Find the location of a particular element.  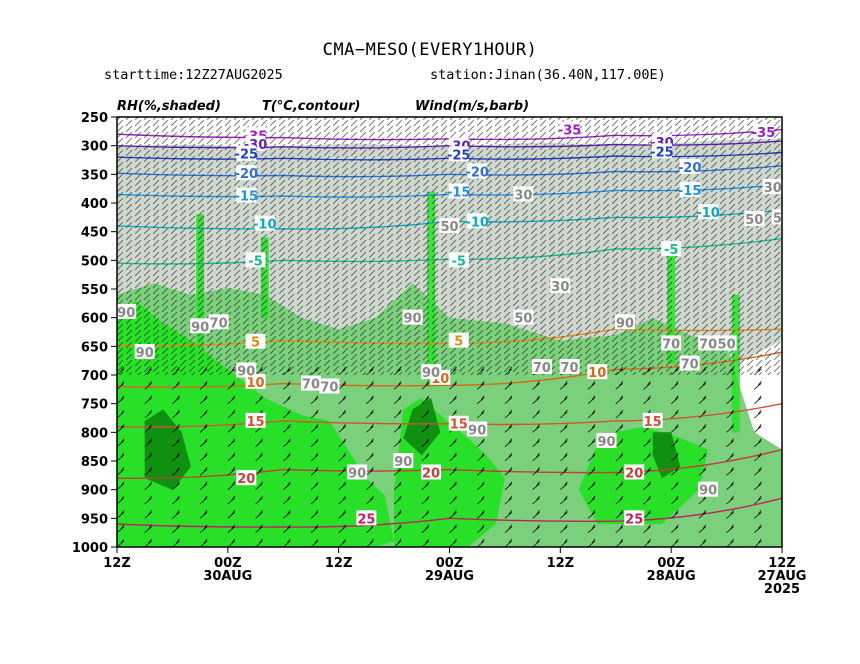

y-tick-label: 700 is located at coordinates (94, 376).